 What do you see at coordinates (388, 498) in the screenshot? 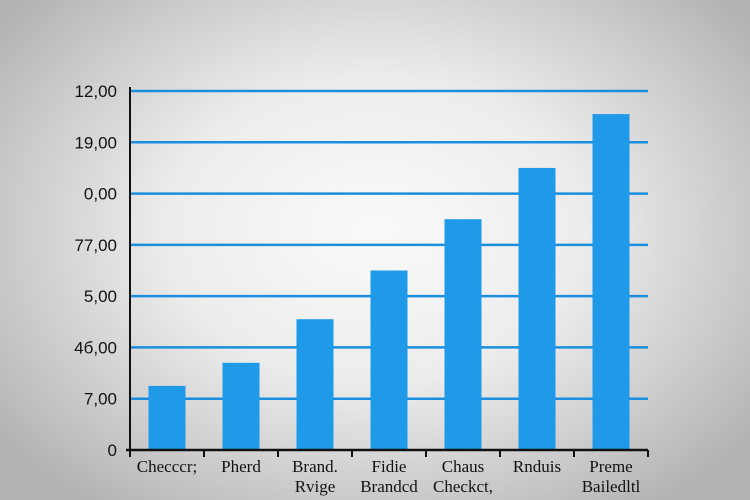
I see `x-category-label: Elements` at bounding box center [388, 498].